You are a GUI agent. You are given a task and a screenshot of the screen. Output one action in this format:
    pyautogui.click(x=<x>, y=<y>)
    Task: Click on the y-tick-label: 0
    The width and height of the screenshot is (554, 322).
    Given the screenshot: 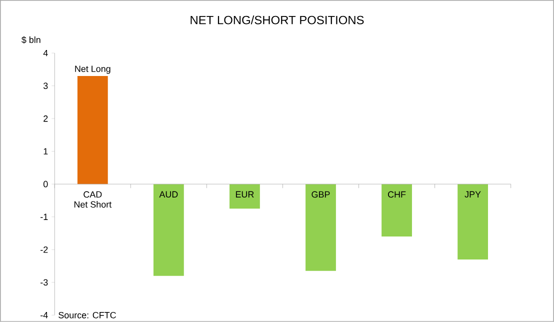 What is the action you would take?
    pyautogui.click(x=45, y=184)
    